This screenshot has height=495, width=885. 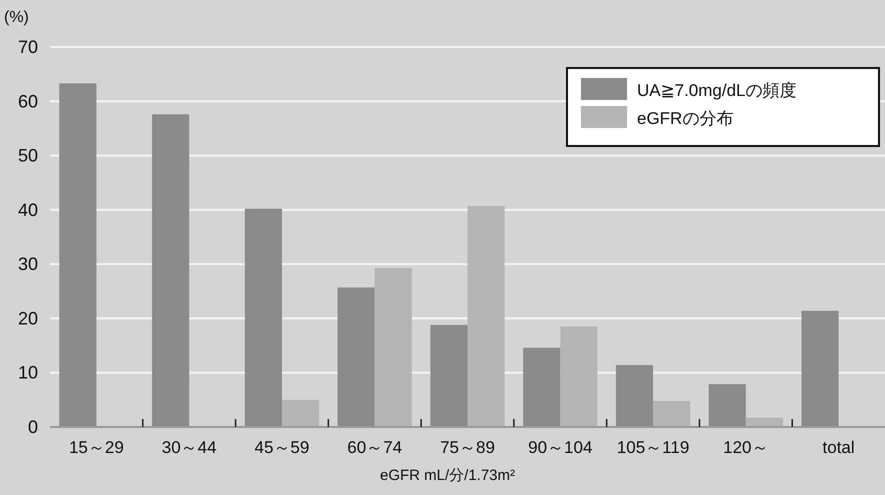 What do you see at coordinates (28, 318) in the screenshot?
I see `y-tick-label: 20` at bounding box center [28, 318].